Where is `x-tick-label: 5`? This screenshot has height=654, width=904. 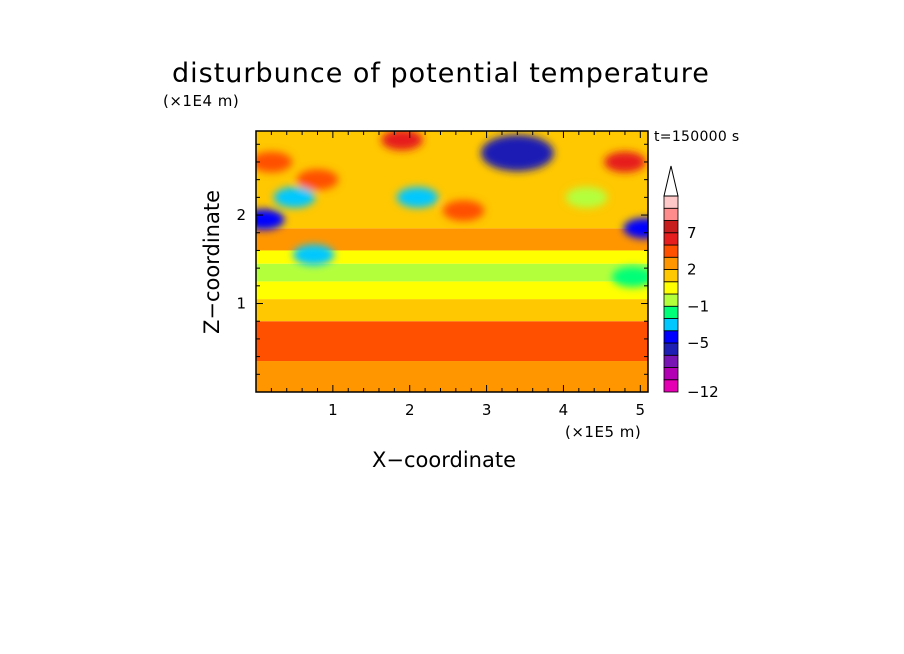 x-tick-label: 5 is located at coordinates (641, 410).